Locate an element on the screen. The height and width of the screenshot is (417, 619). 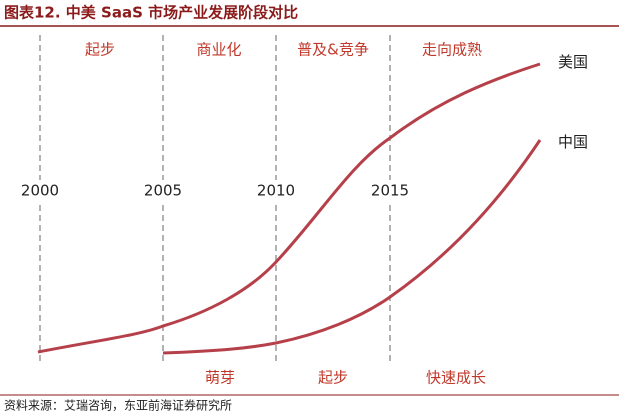
china-phase: 萌芽 is located at coordinates (220, 378).